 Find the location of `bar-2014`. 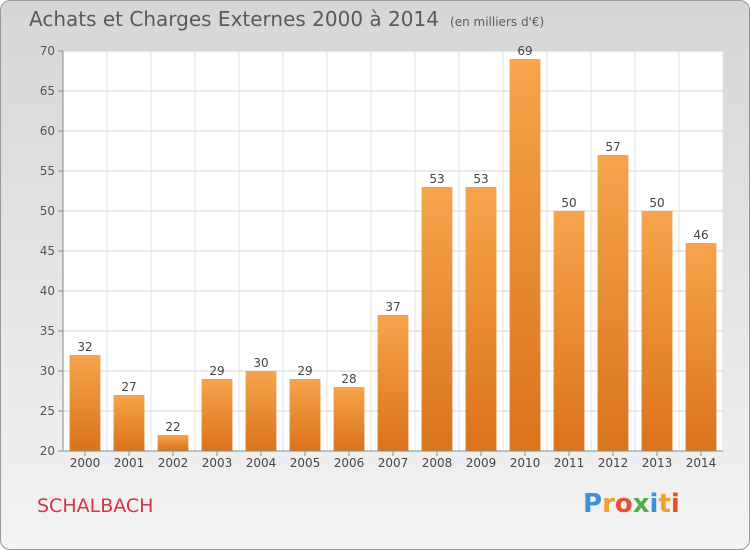

bar-2014 is located at coordinates (701, 347).